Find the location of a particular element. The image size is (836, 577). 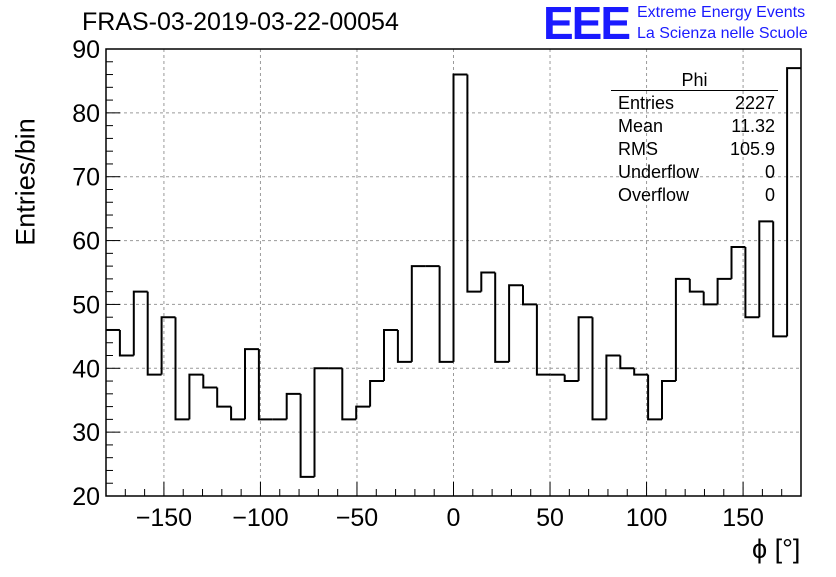

eee-logo: EEE is located at coordinates (587, 24).